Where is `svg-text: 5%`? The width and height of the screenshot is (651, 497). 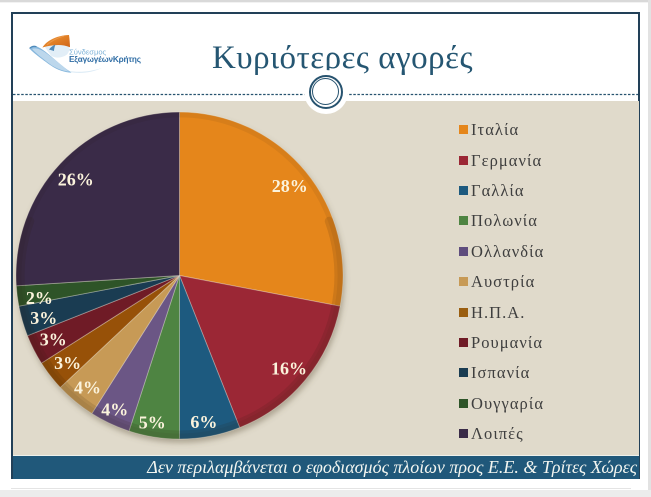 svg-text: 5% is located at coordinates (152, 423).